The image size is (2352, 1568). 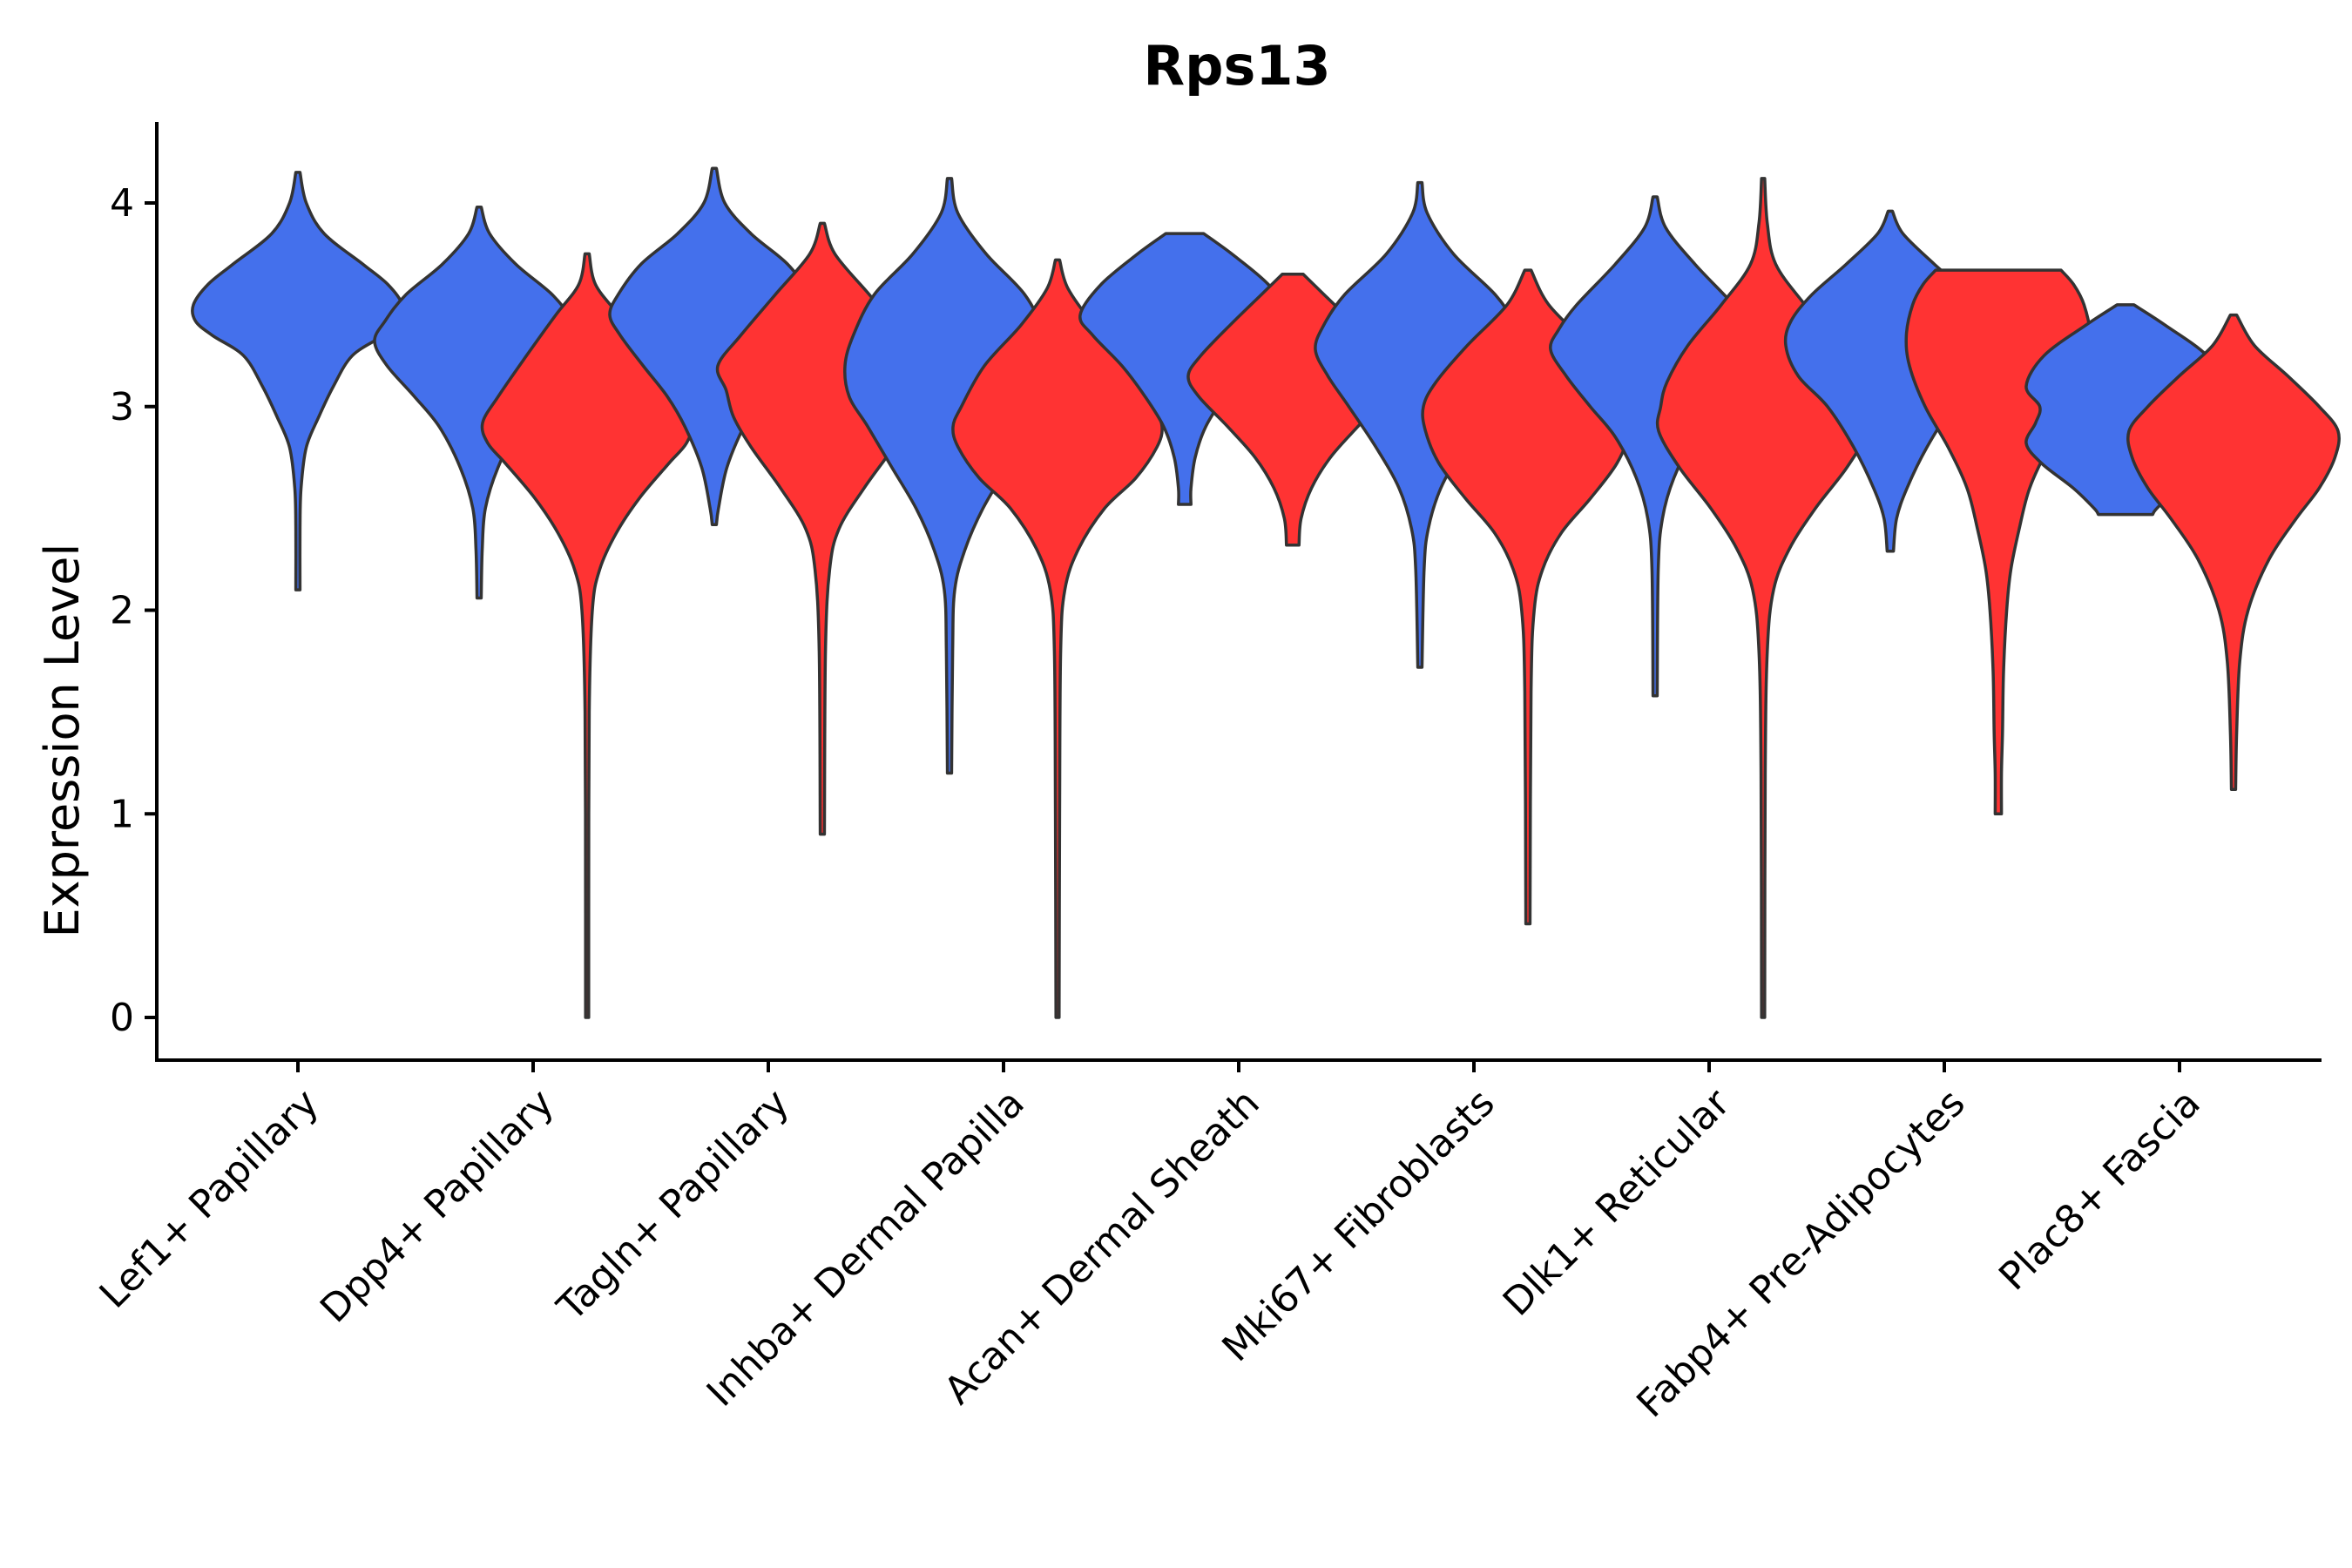 I want to click on violin-group_b, so click(x=2233, y=552).